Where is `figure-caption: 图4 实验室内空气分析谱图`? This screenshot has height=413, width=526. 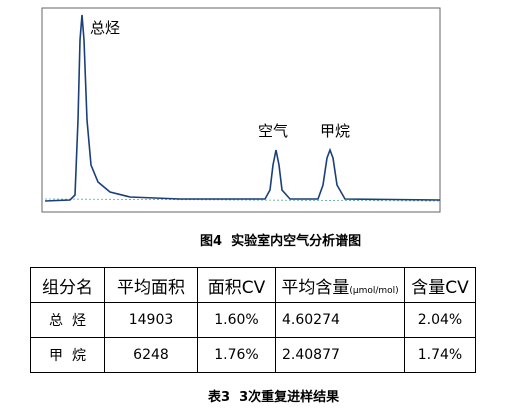
figure-caption: 图4 实验室内空气分析谱图 is located at coordinates (281, 241).